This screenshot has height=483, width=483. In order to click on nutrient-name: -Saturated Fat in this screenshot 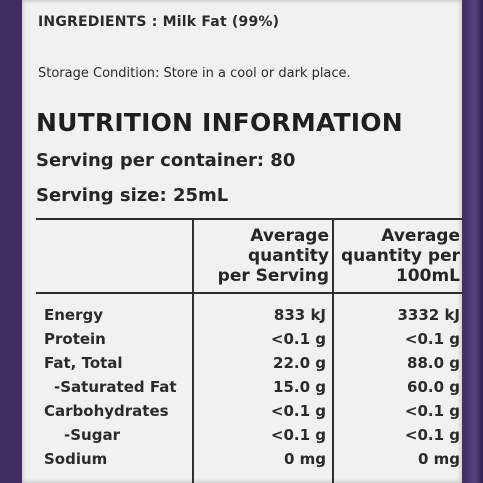, I will do `click(115, 387)`.